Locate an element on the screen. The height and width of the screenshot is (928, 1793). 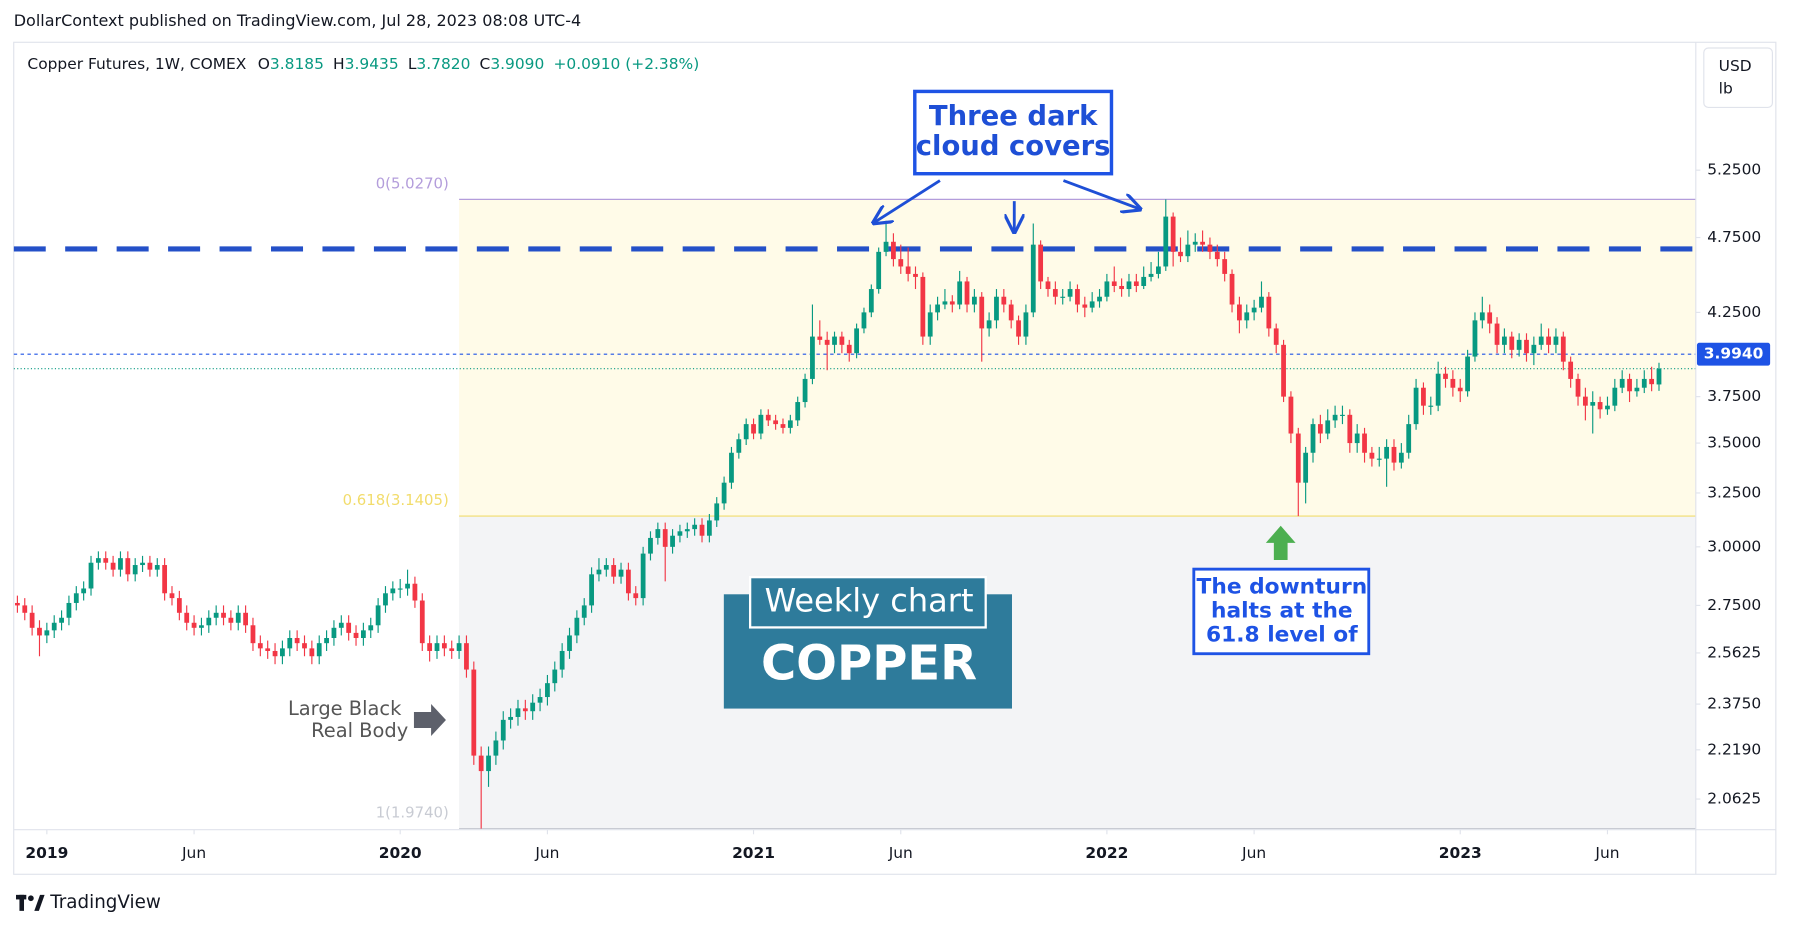
y-tick-label: 5.2500 is located at coordinates (1734, 170).